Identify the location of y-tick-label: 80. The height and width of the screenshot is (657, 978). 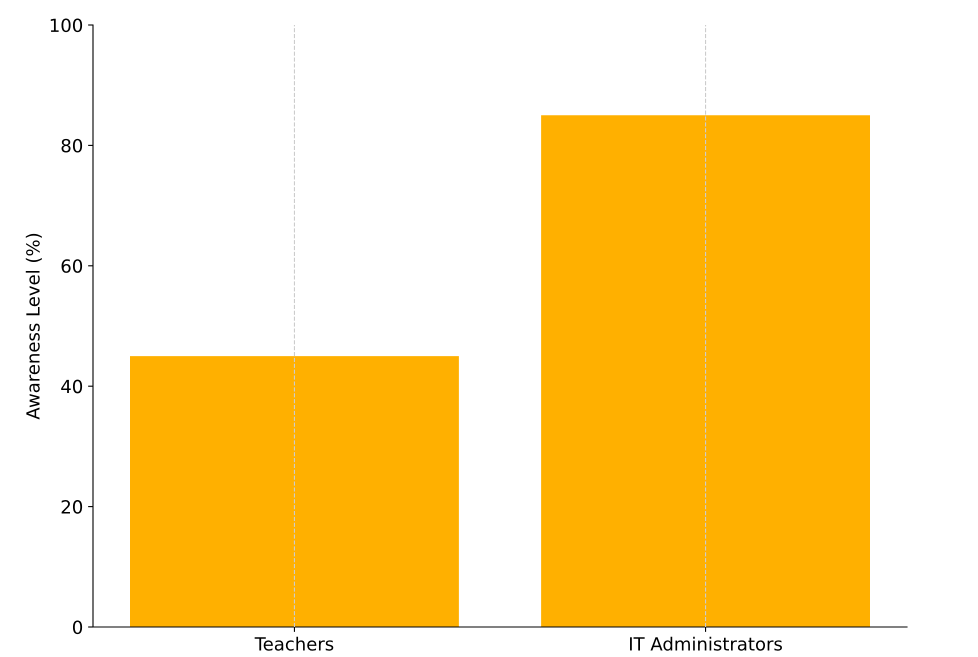
(72, 145).